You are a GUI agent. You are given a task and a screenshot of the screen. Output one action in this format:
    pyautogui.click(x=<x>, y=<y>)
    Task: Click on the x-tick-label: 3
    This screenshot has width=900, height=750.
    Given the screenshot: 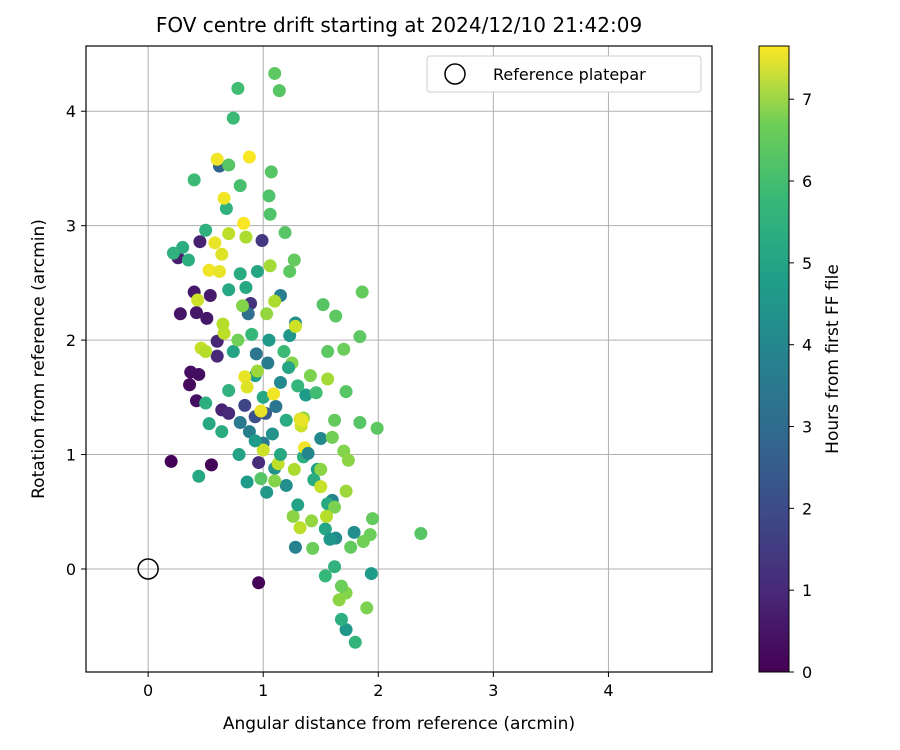 What is the action you would take?
    pyautogui.click(x=493, y=690)
    